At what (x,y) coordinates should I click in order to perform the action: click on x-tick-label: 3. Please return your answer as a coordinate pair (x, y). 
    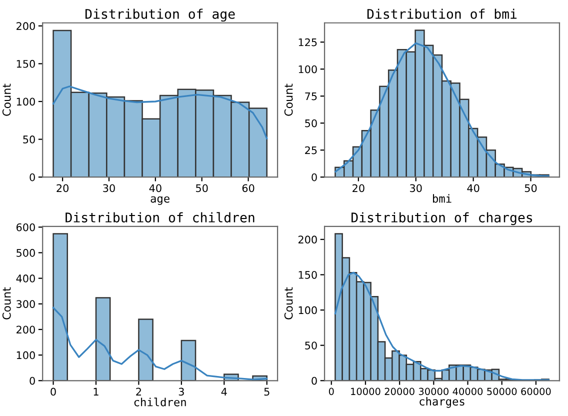
    Looking at the image, I should click on (181, 392).